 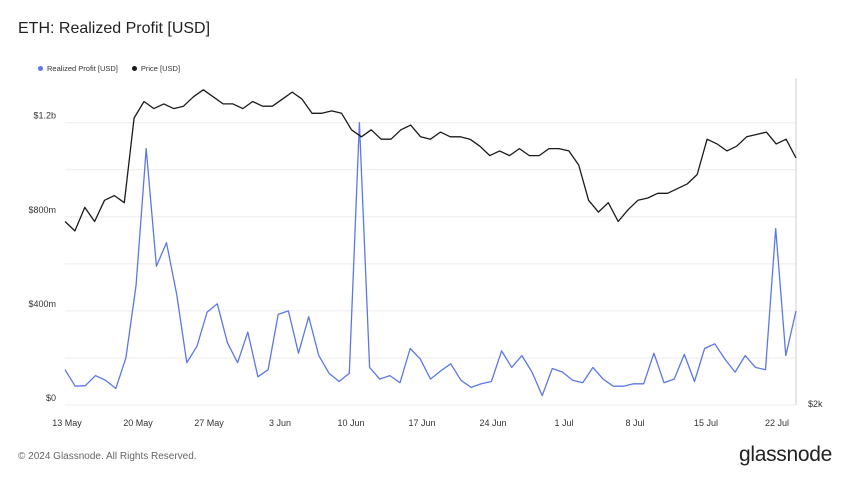 What do you see at coordinates (634, 423) in the screenshot?
I see `x-axis-tick-label: 8 Jul` at bounding box center [634, 423].